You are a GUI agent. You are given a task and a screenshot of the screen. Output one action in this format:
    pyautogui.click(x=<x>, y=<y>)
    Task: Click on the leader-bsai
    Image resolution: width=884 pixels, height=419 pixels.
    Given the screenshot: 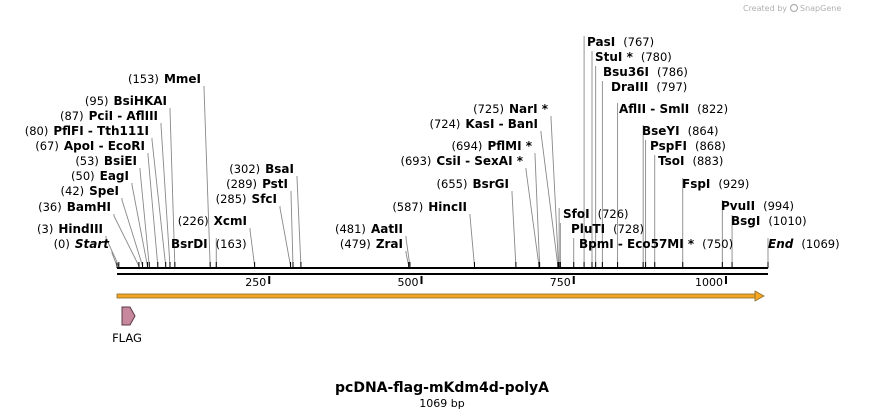 What is the action you would take?
    pyautogui.click(x=299, y=221)
    